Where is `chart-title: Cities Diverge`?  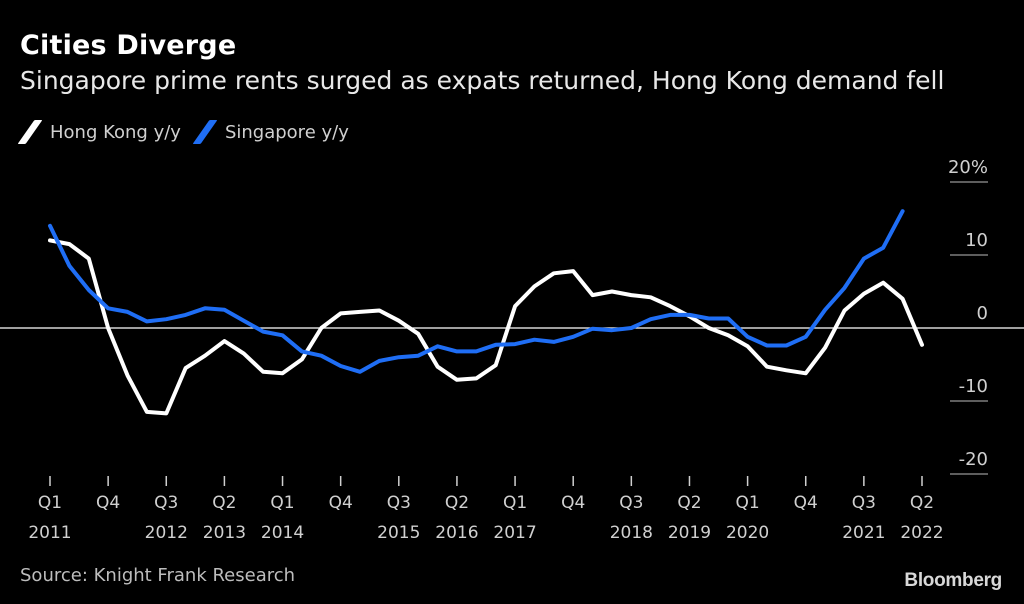 chart-title: Cities Diverge is located at coordinates (128, 45).